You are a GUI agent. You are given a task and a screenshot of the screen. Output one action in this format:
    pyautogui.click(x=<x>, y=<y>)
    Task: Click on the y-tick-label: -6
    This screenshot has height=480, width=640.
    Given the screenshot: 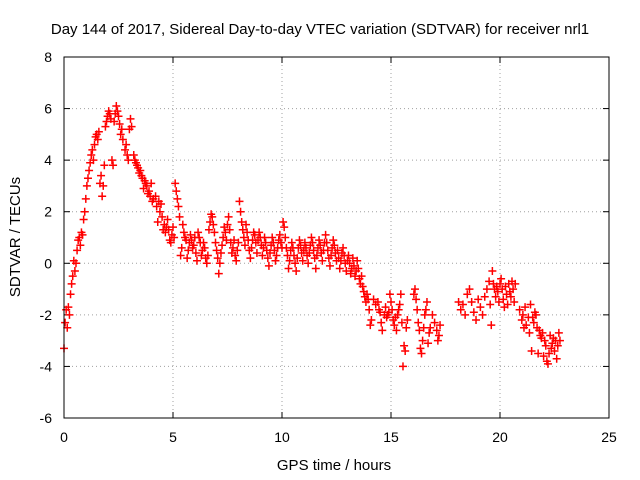 What is the action you would take?
    pyautogui.click(x=46, y=418)
    